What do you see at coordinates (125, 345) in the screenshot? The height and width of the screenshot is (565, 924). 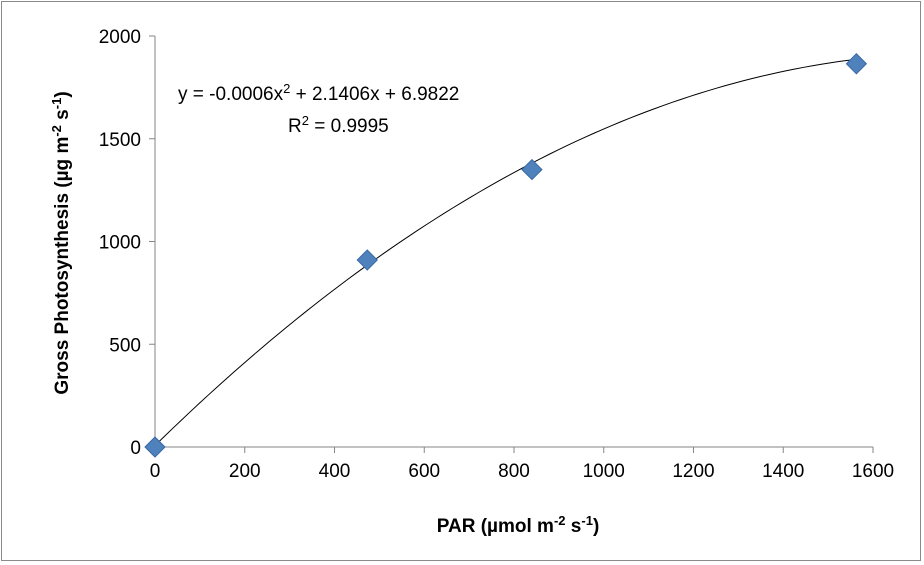 I see `y-tick-label: 500` at bounding box center [125, 345].